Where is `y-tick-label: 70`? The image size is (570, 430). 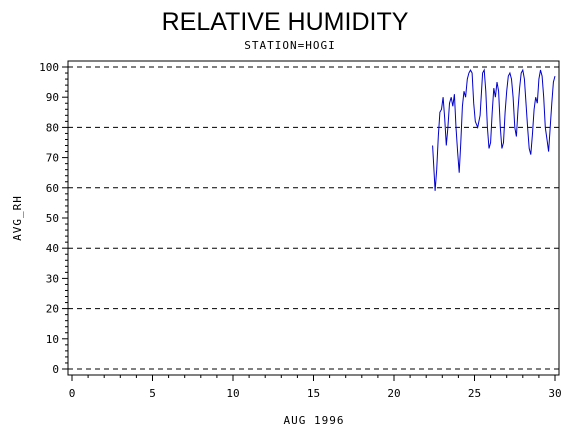 y-tick-label: 70 is located at coordinates (52, 158).